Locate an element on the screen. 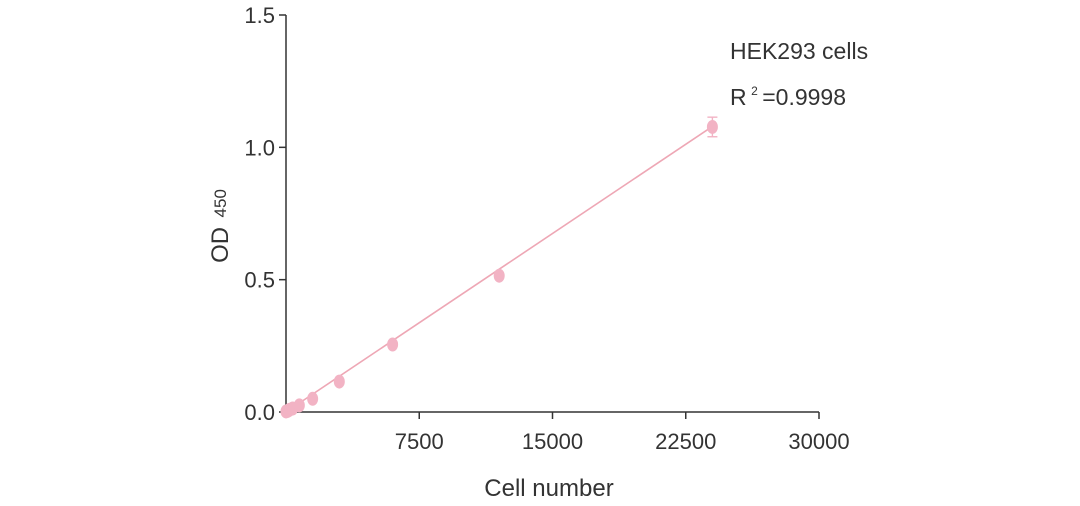  x-tick-label: 7500 is located at coordinates (419, 441).